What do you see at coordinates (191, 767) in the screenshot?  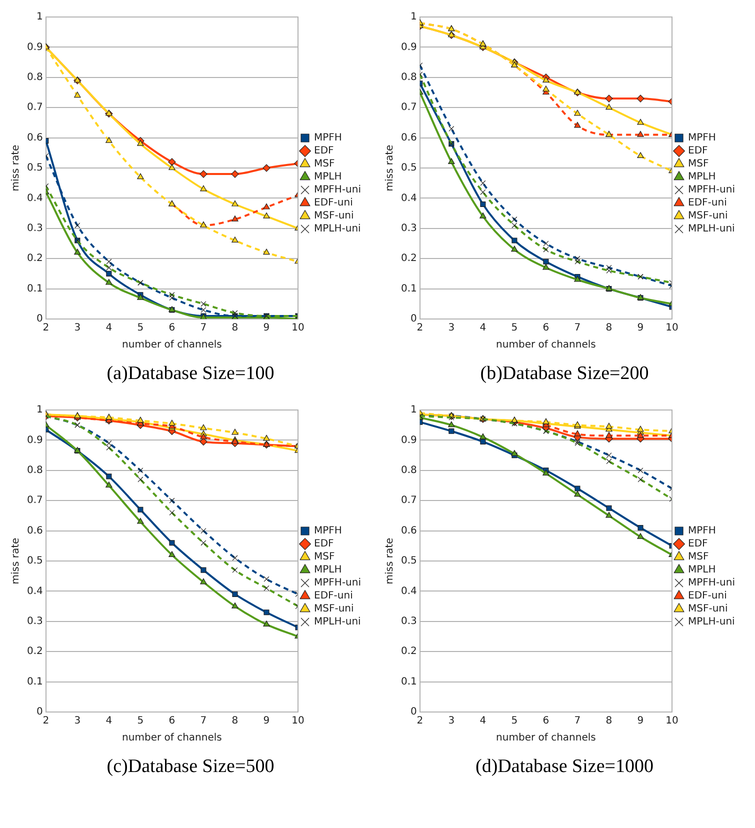 I see `text: (c)Database Size=500` at bounding box center [191, 767].